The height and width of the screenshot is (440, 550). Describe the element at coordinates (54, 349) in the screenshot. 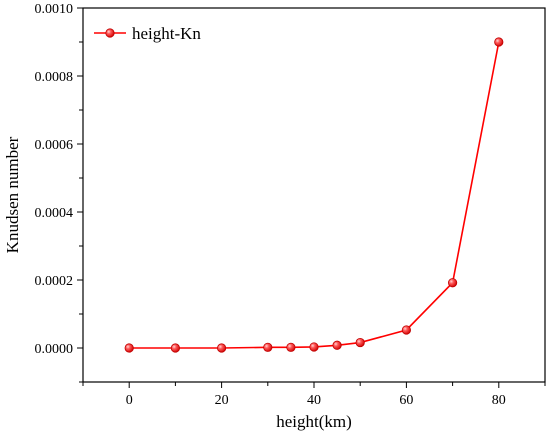

I see `y-tick-label: 0.0000` at that location.